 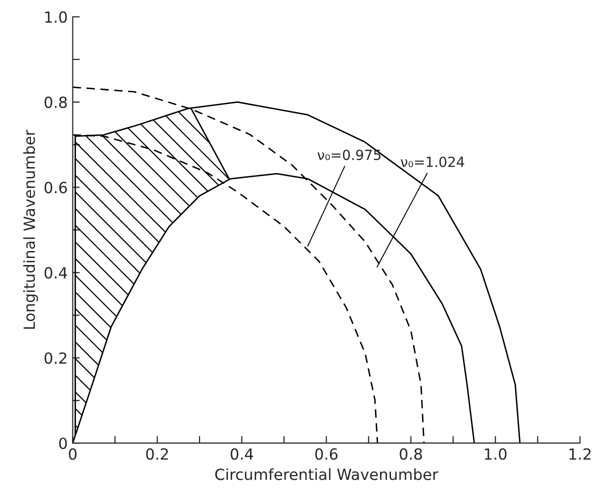 What do you see at coordinates (411, 454) in the screenshot?
I see `x-tick-label: 0.8` at bounding box center [411, 454].